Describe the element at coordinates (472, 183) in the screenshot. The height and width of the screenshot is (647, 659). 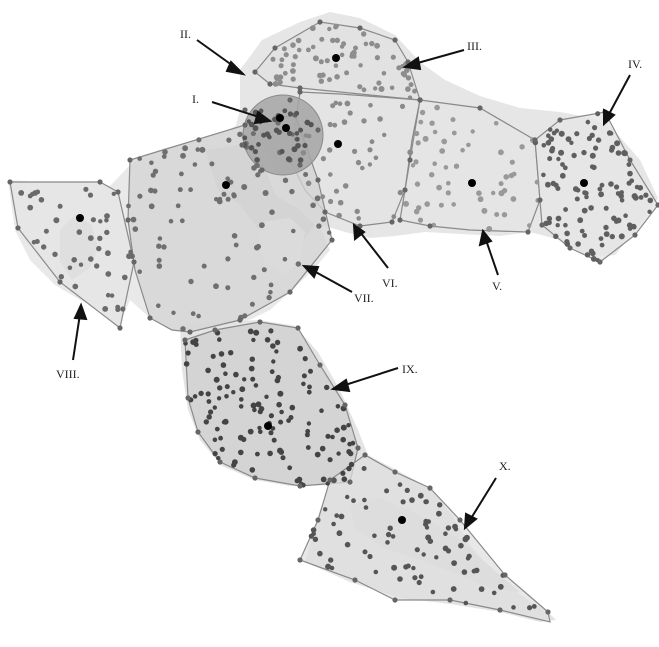
I see `center-v` at that location.